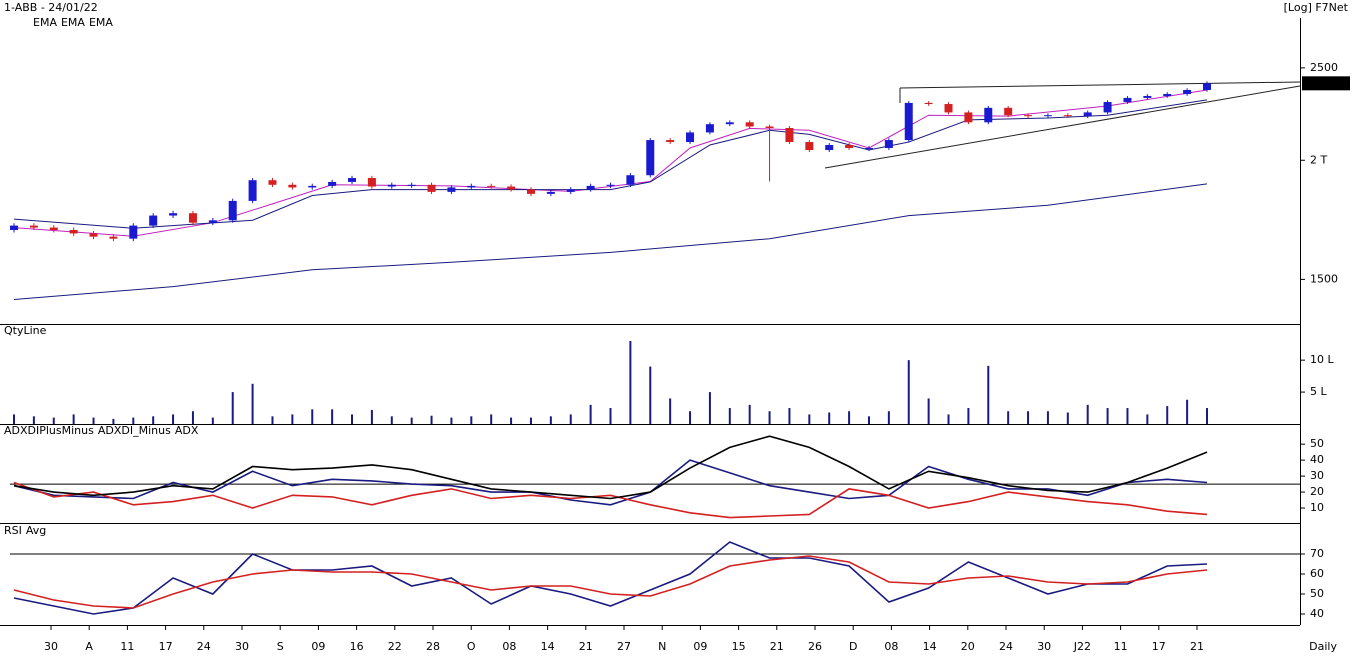  What do you see at coordinates (433, 646) in the screenshot?
I see `x-tick-label: 28` at bounding box center [433, 646].